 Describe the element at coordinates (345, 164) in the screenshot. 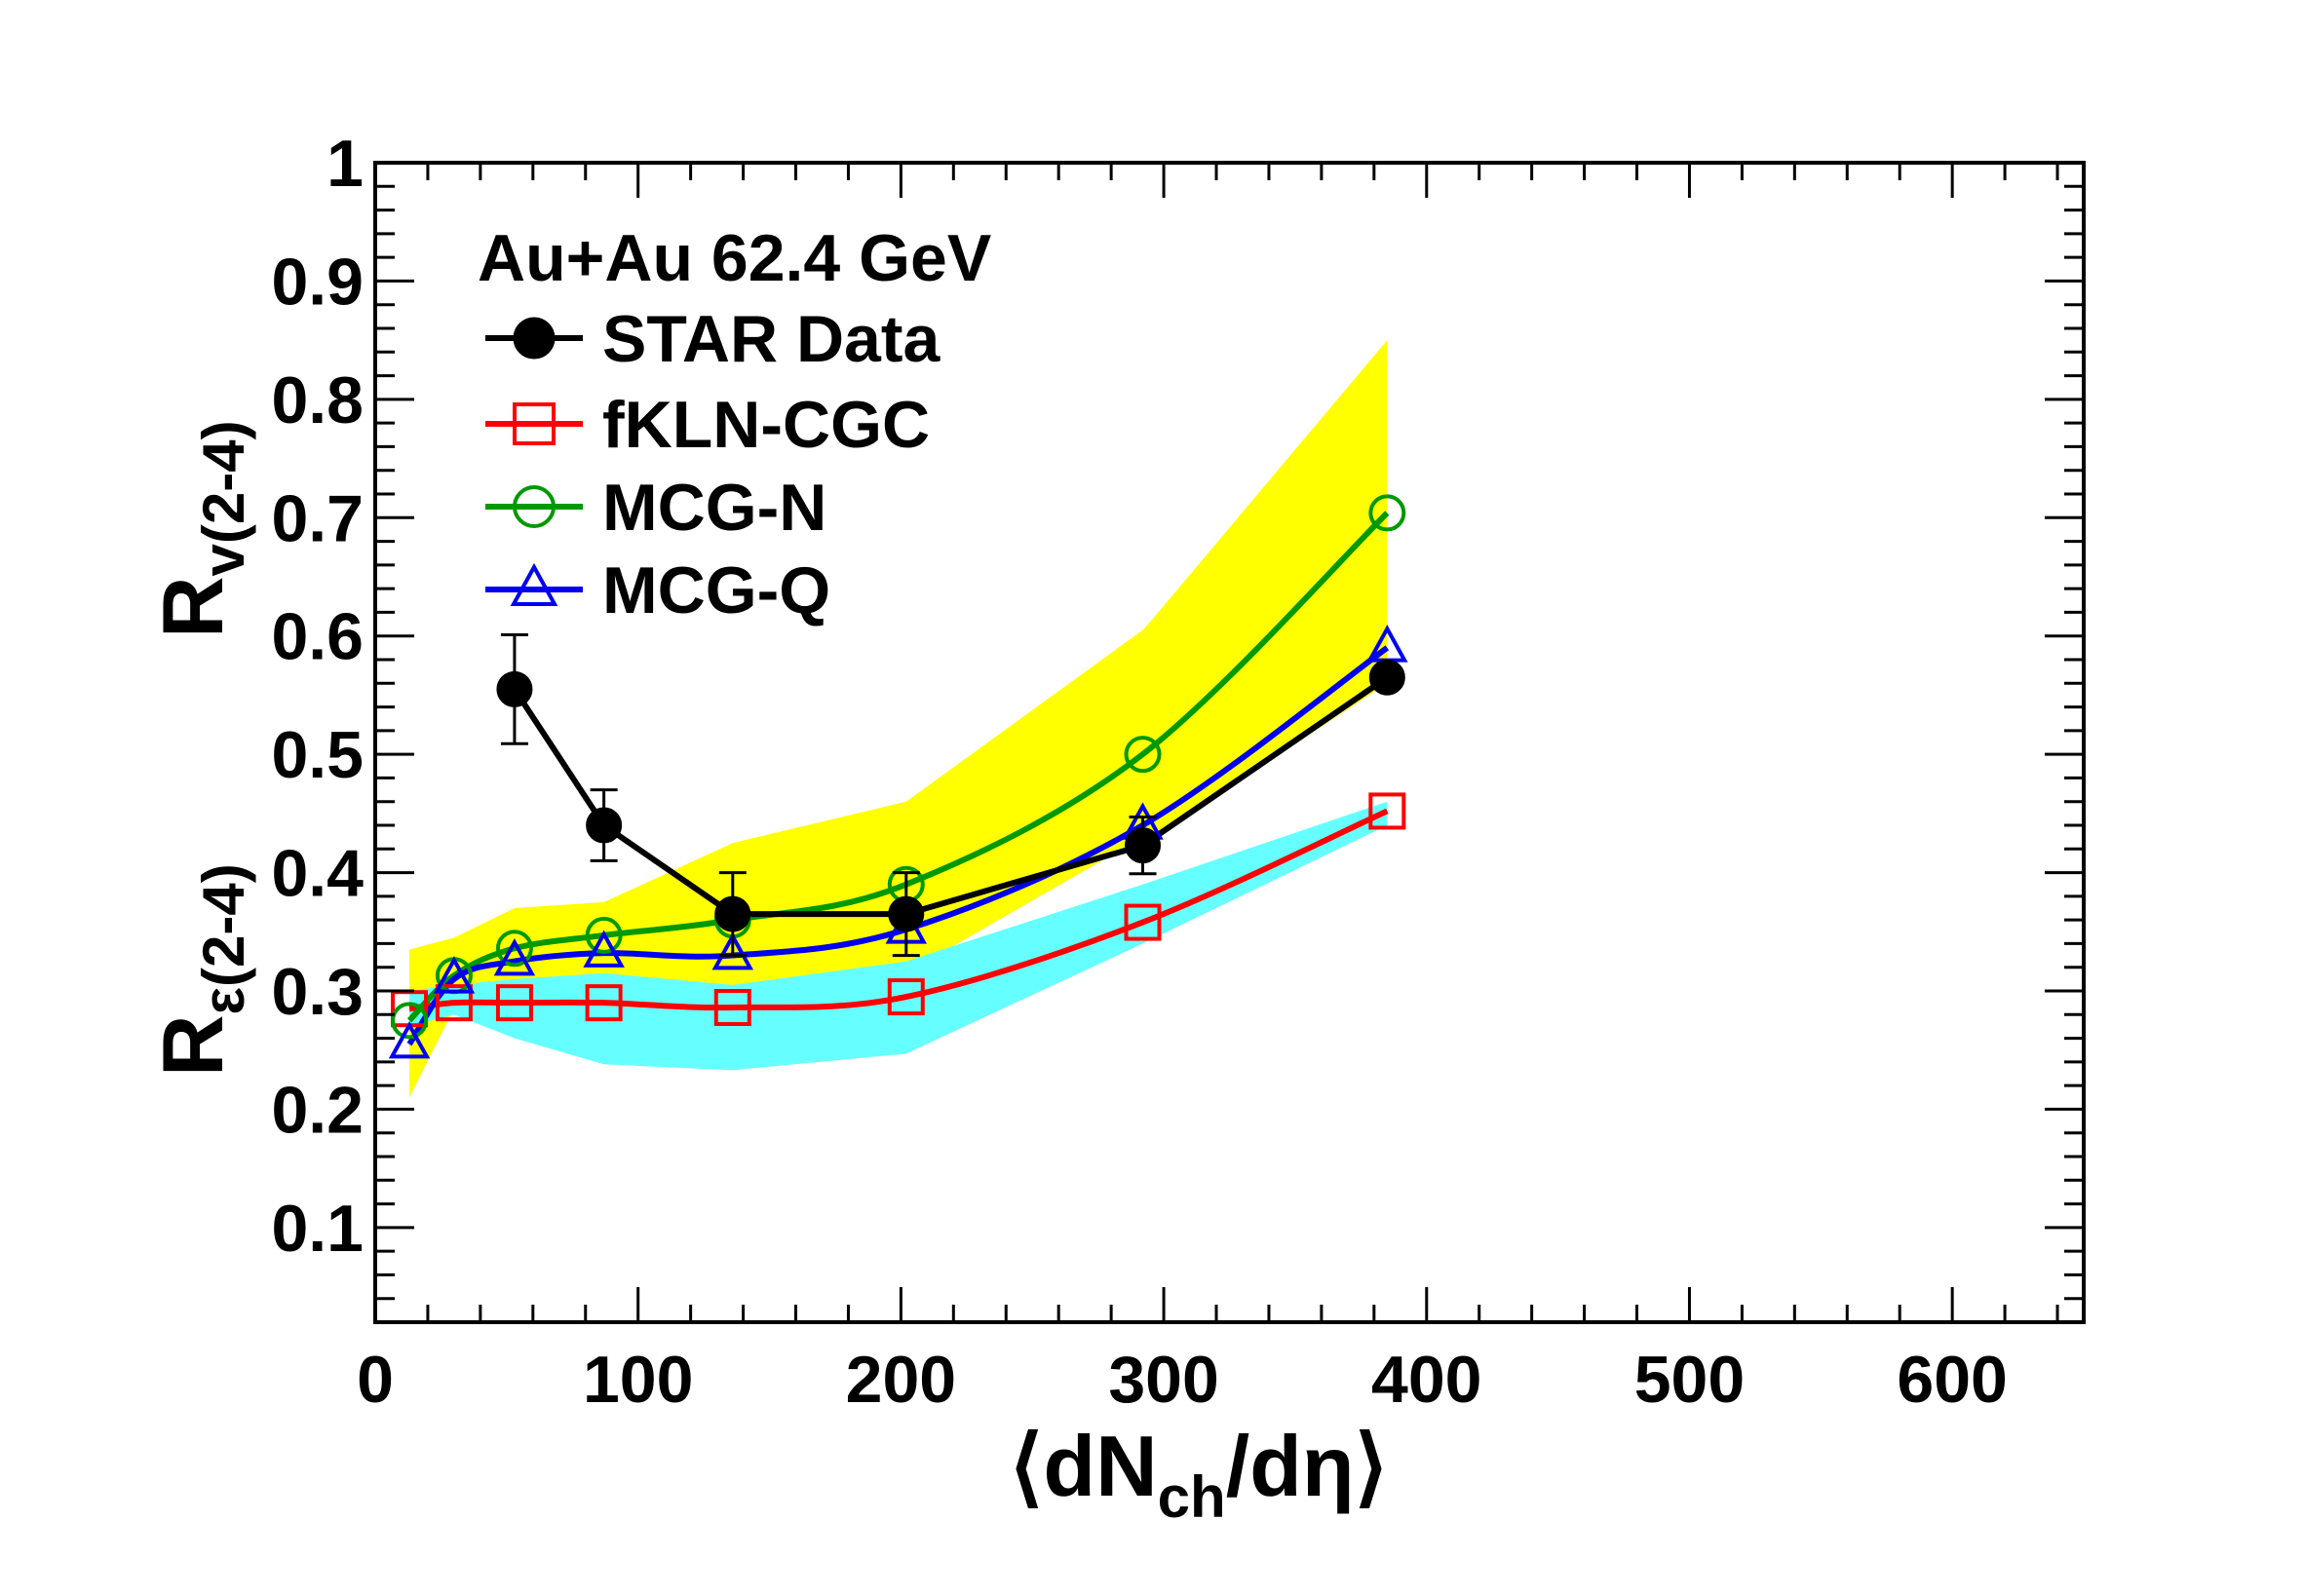

I see `y-tick-label: 1` at that location.